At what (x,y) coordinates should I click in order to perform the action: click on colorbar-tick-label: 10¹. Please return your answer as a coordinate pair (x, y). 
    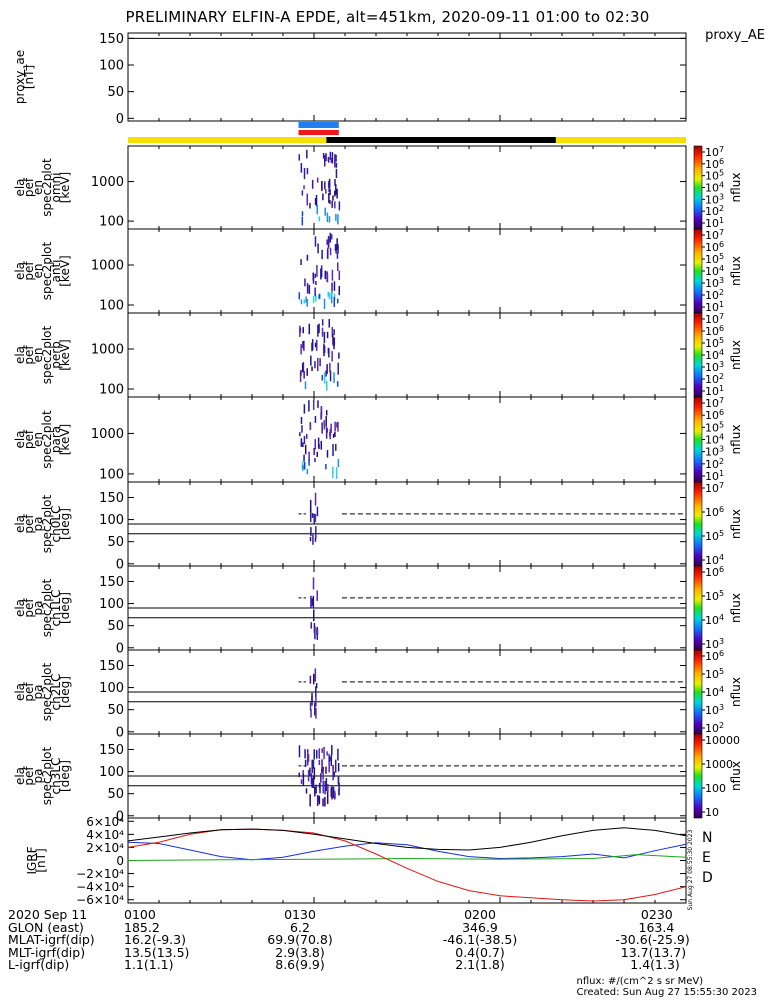
    Looking at the image, I should click on (714, 223).